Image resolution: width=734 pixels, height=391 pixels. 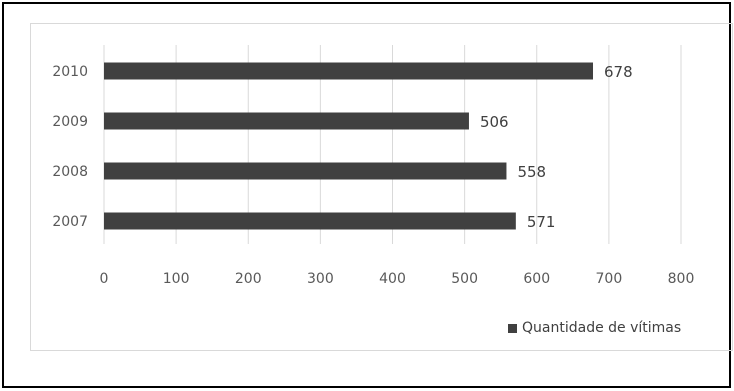 What do you see at coordinates (104, 279) in the screenshot?
I see `x-tick-label: 0` at bounding box center [104, 279].